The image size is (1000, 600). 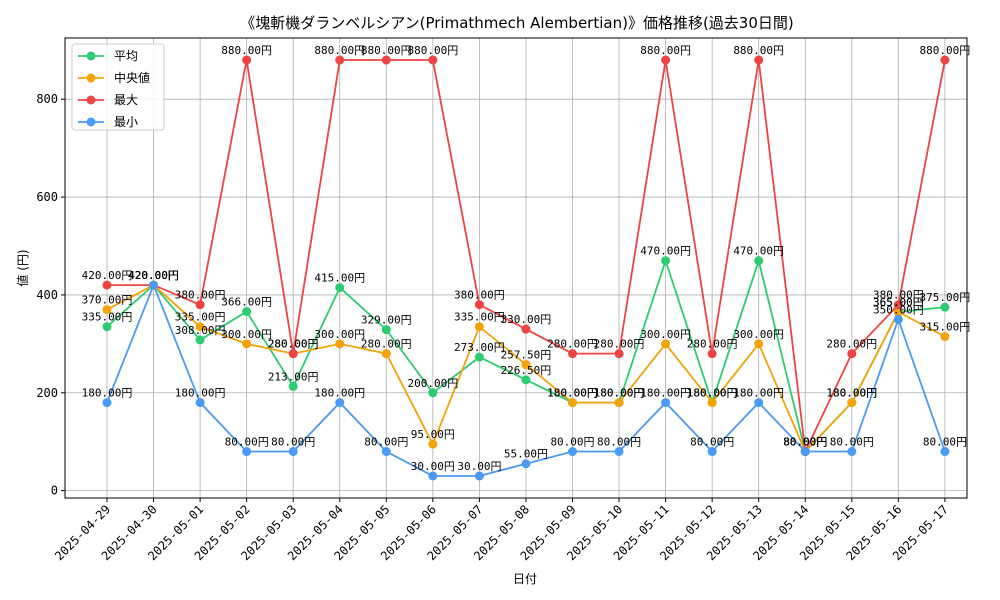 What do you see at coordinates (525, 579) in the screenshot?
I see `x-axis-label: 日付` at bounding box center [525, 579].